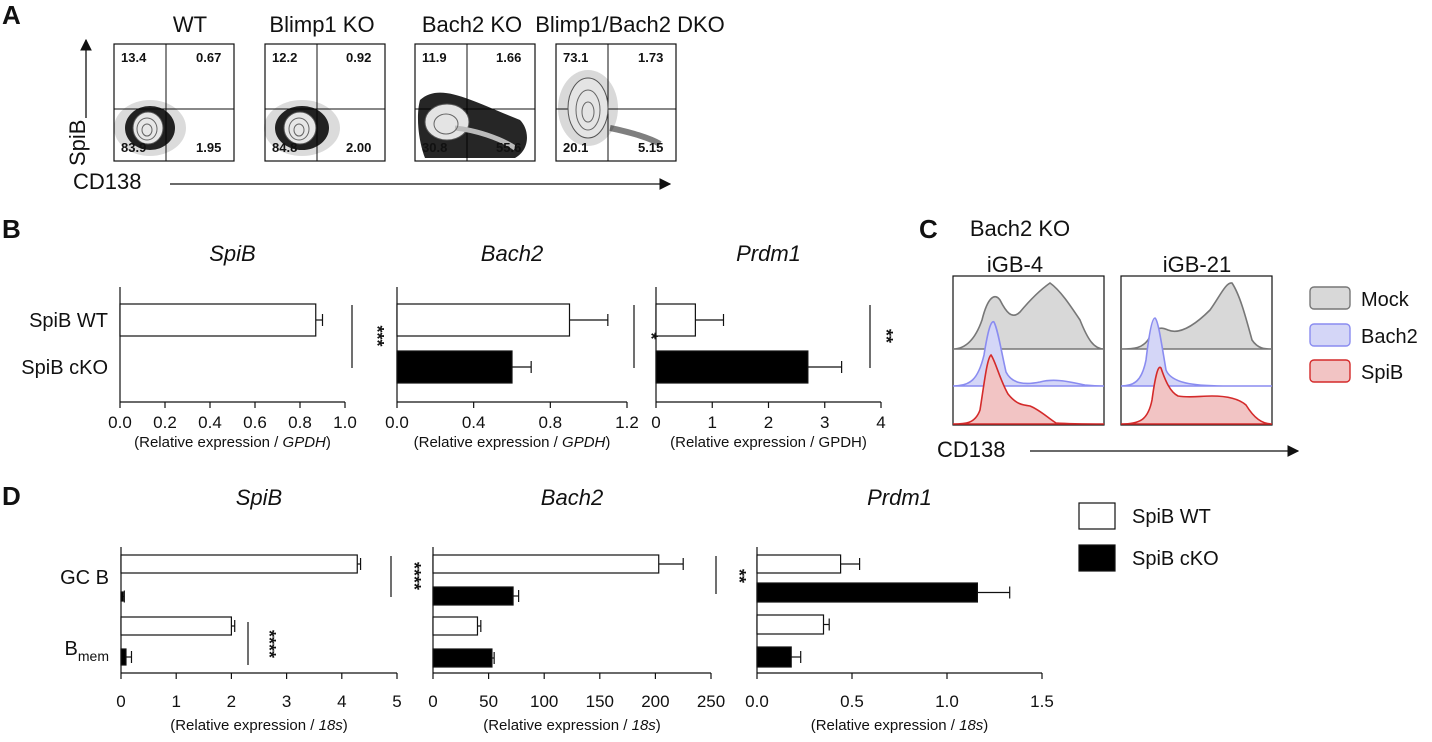 The width and height of the screenshot is (1432, 742). Describe the element at coordinates (475, 87) in the screenshot. I see `flow-plot-bach2-ko: Bach2 KO 11.9 1.66 30.8 55.6` at that location.